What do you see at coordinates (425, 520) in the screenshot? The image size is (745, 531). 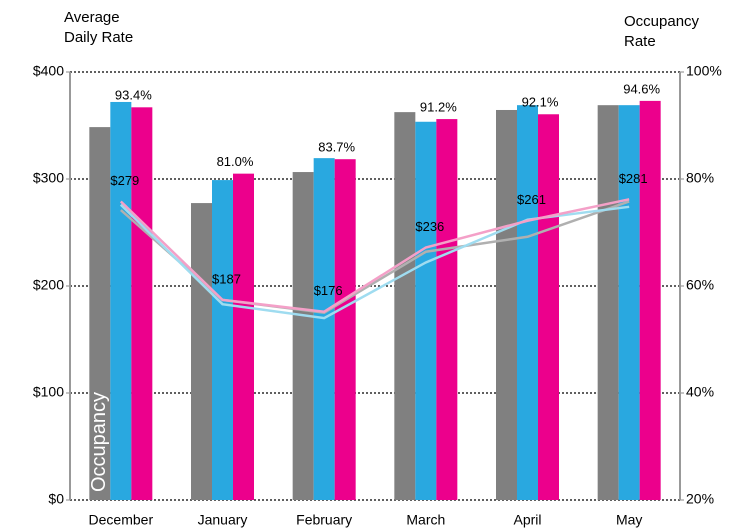 I see `x-tick-label: March` at bounding box center [425, 520].